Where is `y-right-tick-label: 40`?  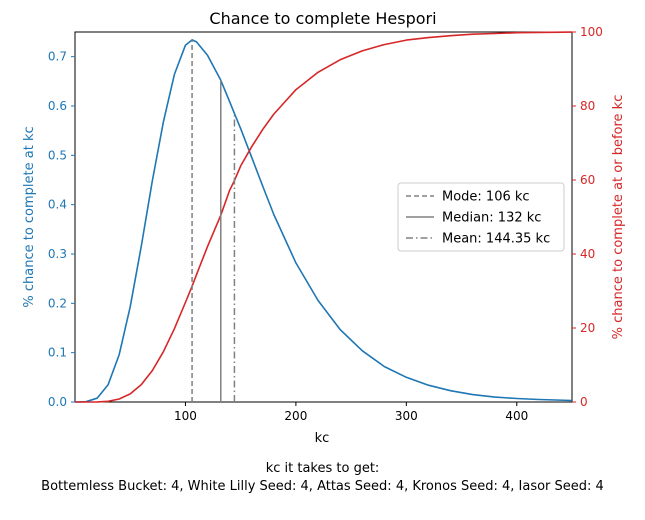 y-right-tick-label: 40 is located at coordinates (587, 254).